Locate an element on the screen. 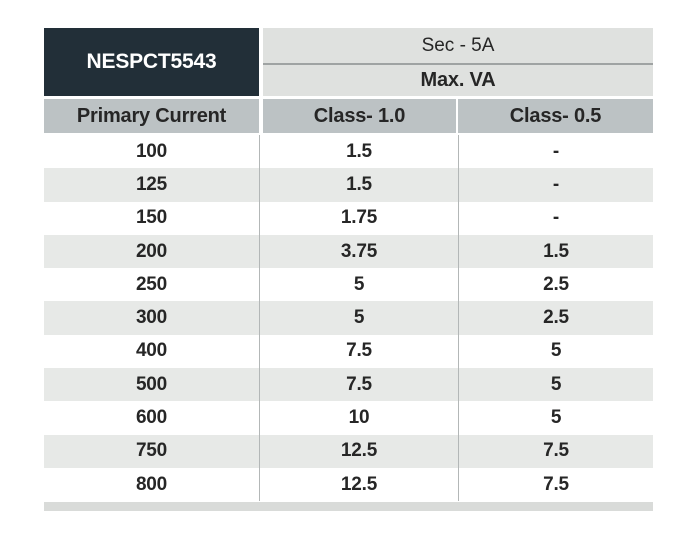  primary-current-value: 500 is located at coordinates (151, 384).